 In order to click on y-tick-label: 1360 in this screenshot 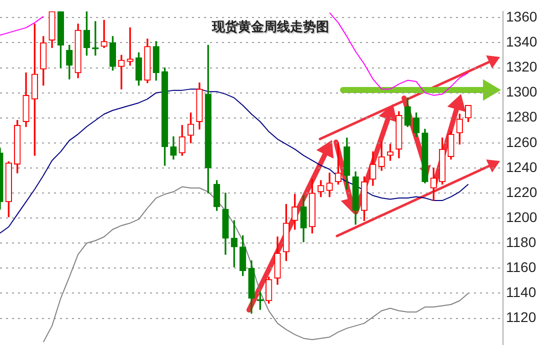, I will do `click(522, 16)`.